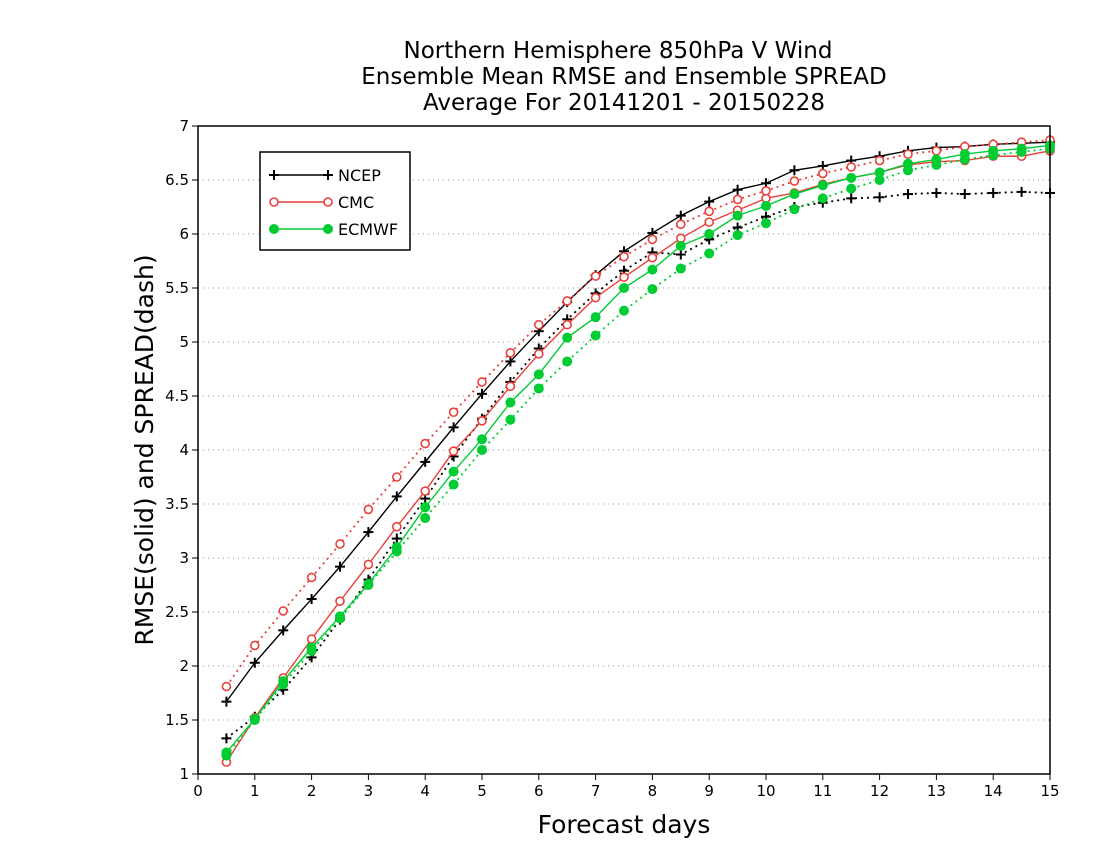 The image size is (1100, 850). I want to click on x-tick-label: 3, so click(369, 791).